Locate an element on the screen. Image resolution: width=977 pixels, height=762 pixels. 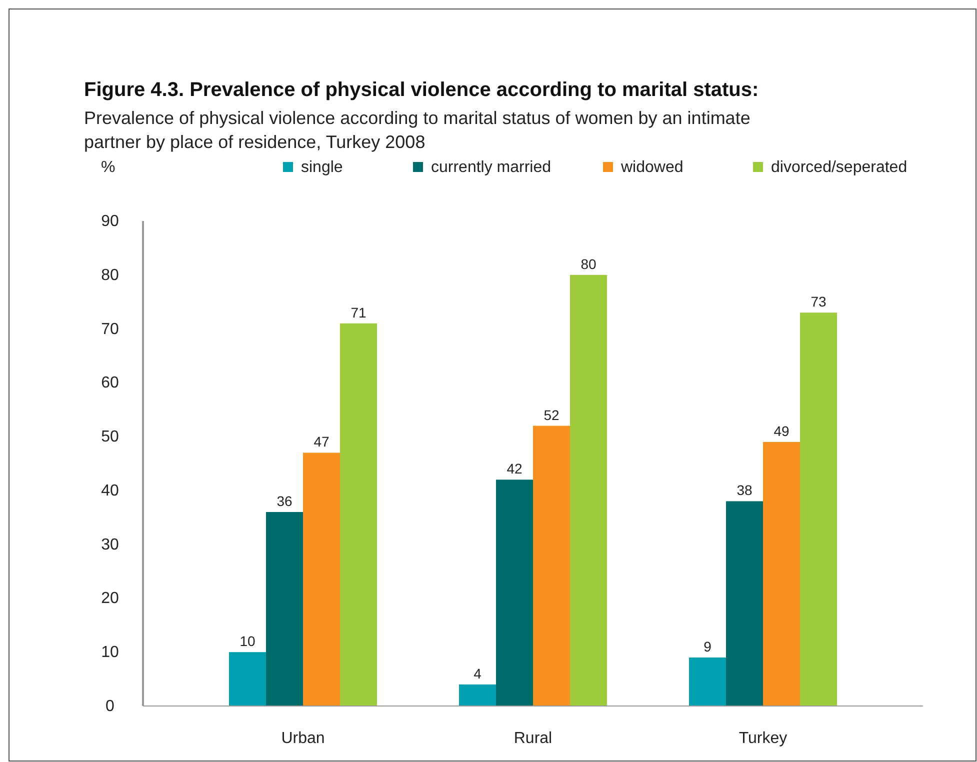
data-label: 80 is located at coordinates (588, 264).